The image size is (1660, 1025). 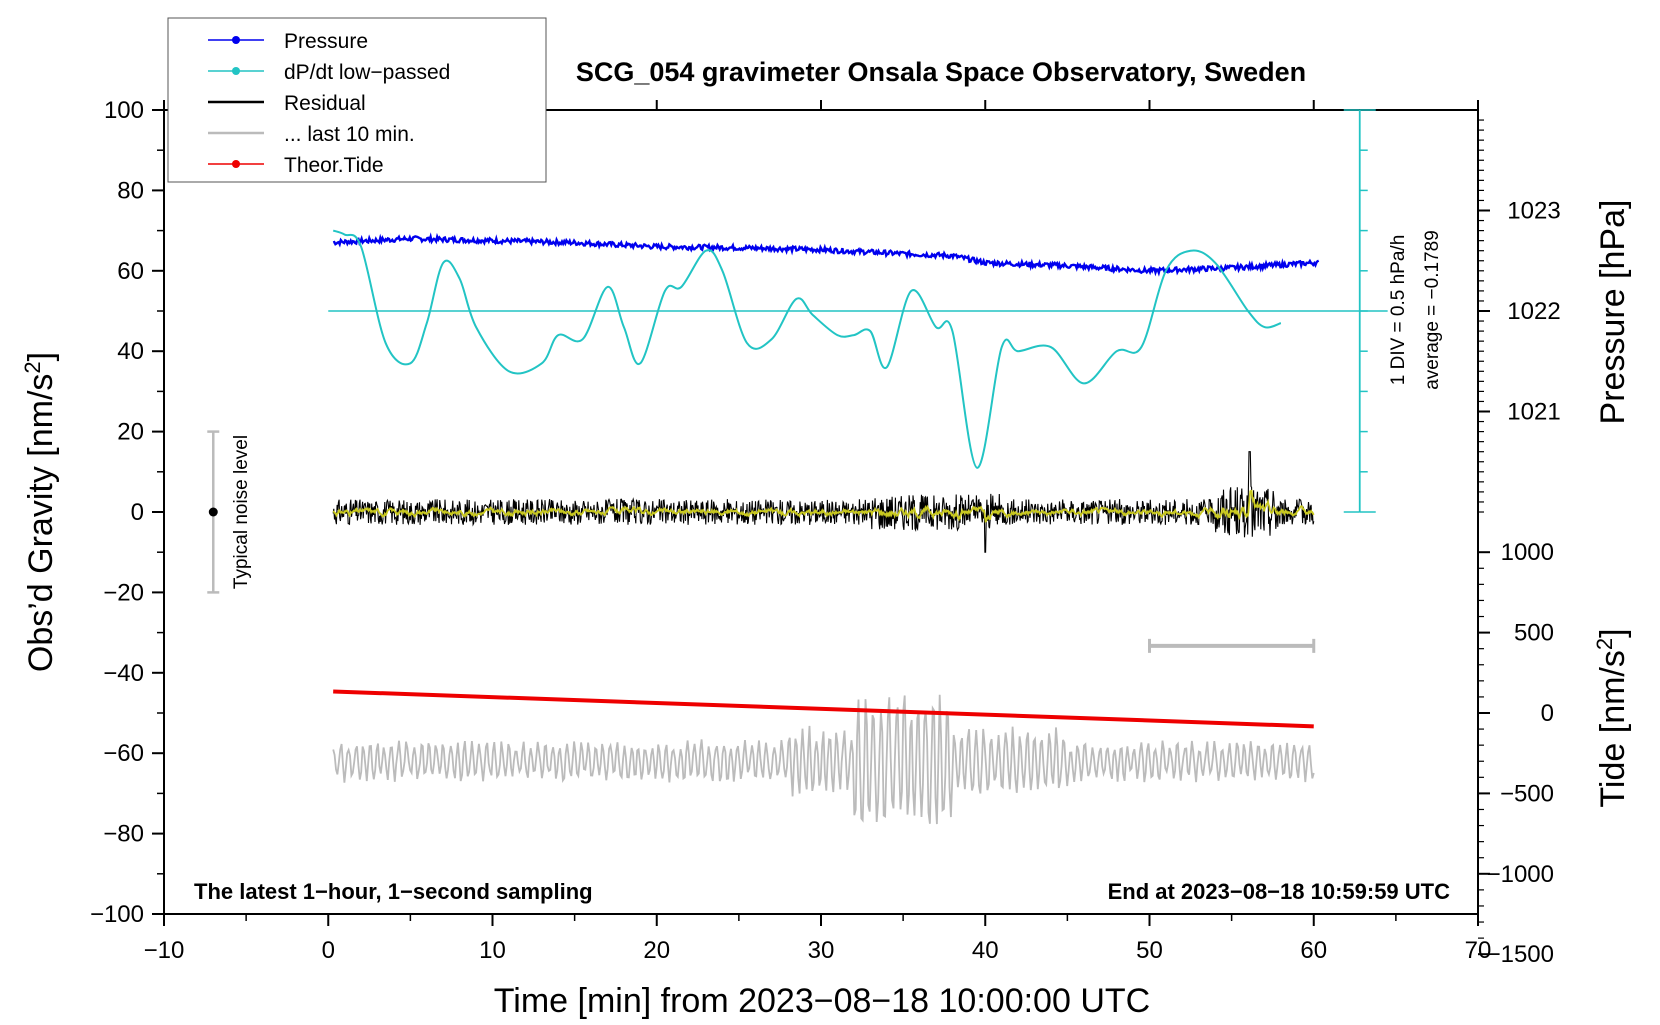 What do you see at coordinates (823, 759) in the screenshot?
I see `last-10-min-series` at bounding box center [823, 759].